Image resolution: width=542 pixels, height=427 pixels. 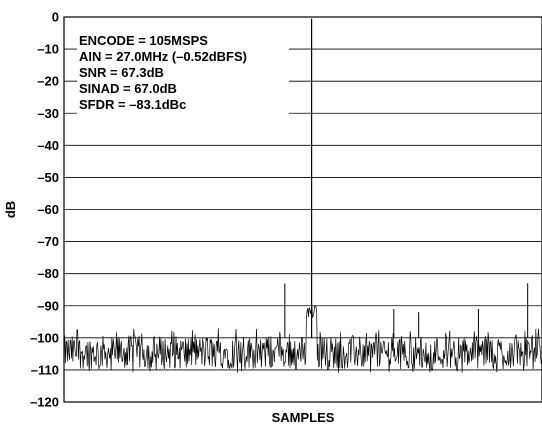 I want to click on x-axis-title: SAMPLES, so click(x=303, y=417).